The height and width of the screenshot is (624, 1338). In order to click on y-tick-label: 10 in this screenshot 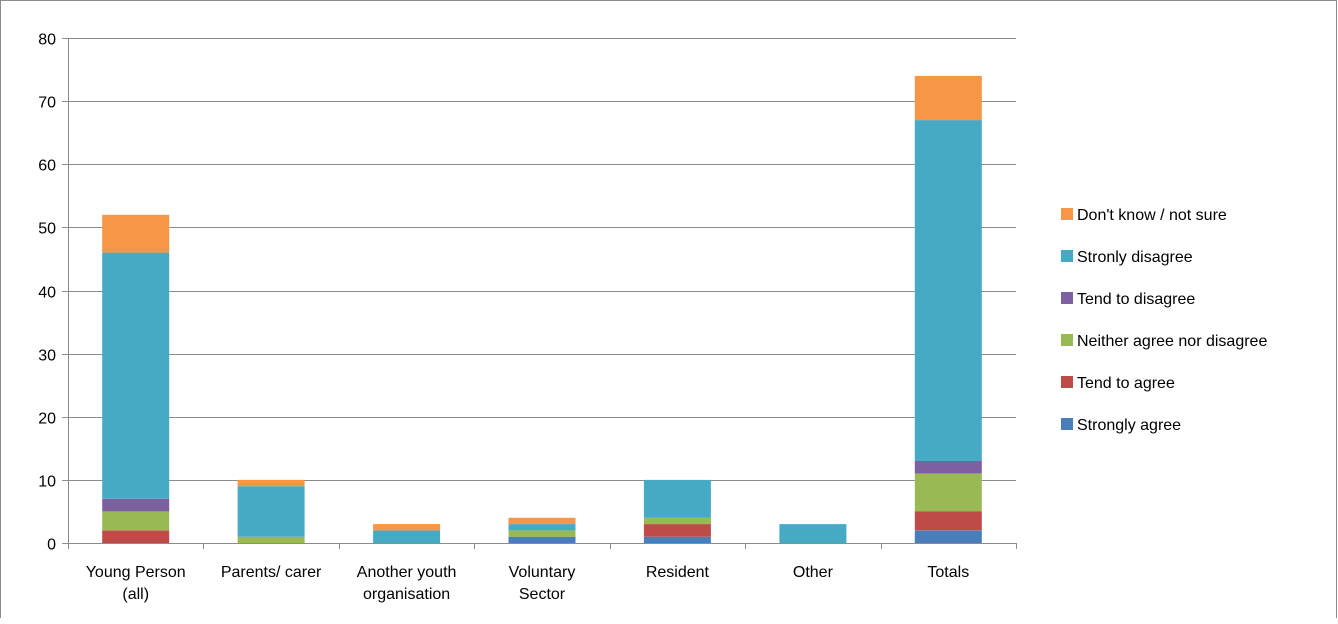, I will do `click(47, 482)`.